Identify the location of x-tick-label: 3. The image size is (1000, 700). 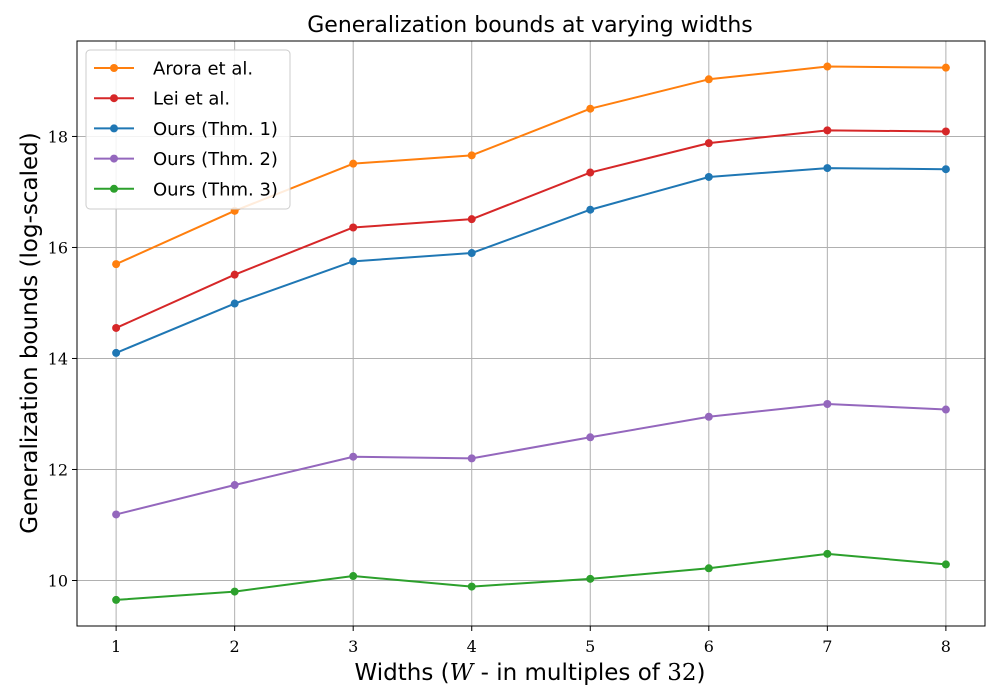
(353, 646).